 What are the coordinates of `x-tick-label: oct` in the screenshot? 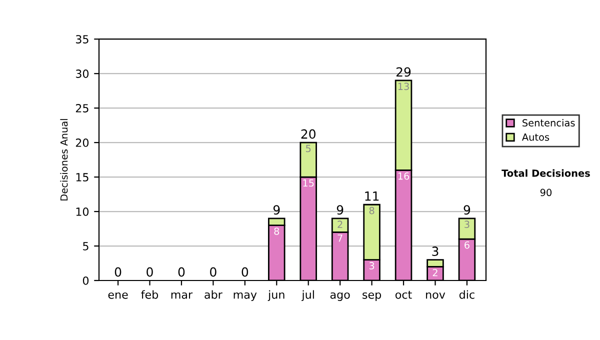 It's located at (404, 294).